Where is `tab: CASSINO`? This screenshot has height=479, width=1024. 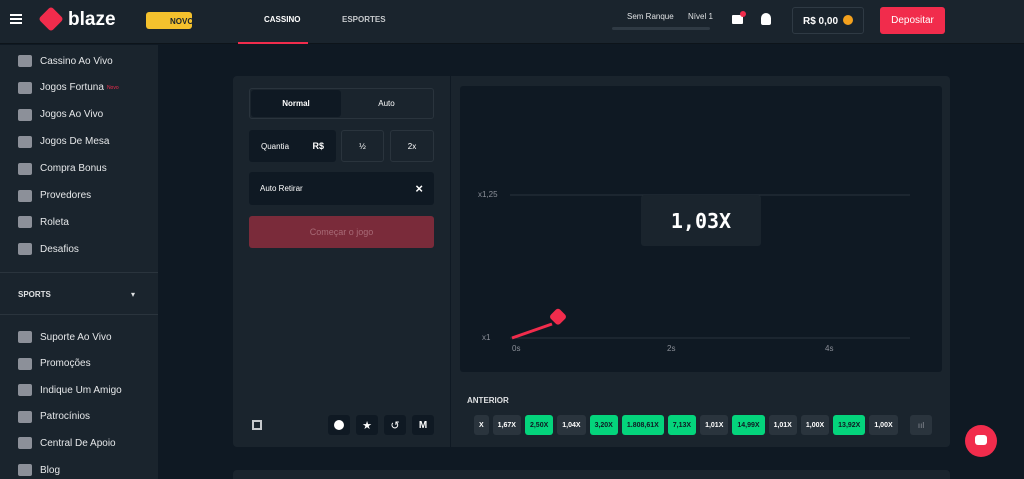 tab: CASSINO is located at coordinates (282, 19).